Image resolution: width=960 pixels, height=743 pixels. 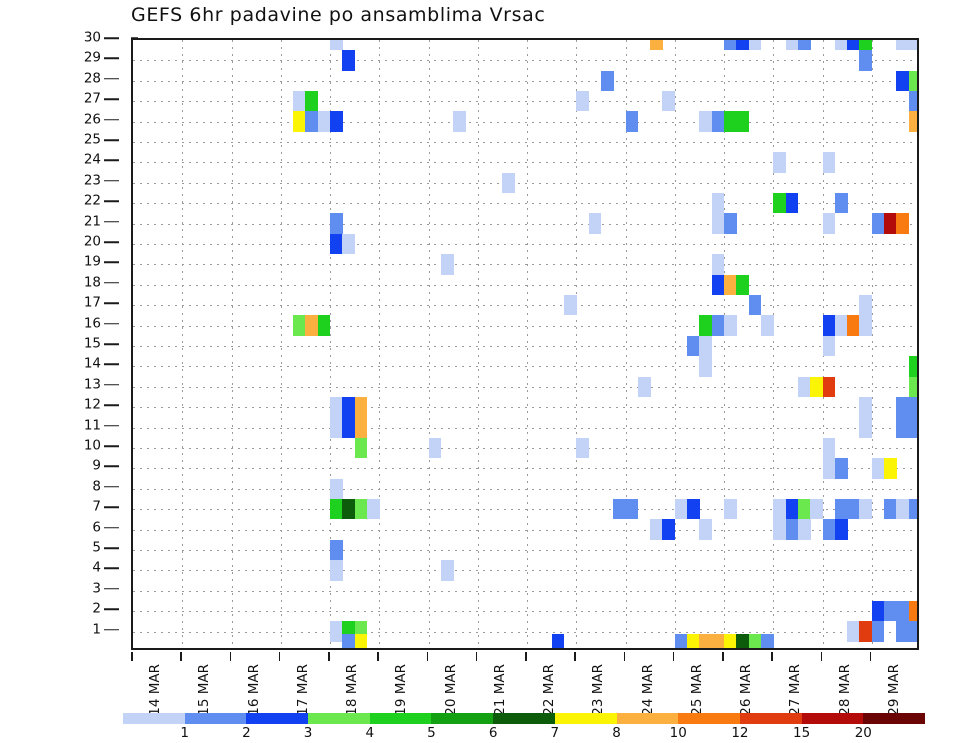 What do you see at coordinates (549, 690) in the screenshot?
I see `x-axis-tick-label: 22 MAR` at bounding box center [549, 690].